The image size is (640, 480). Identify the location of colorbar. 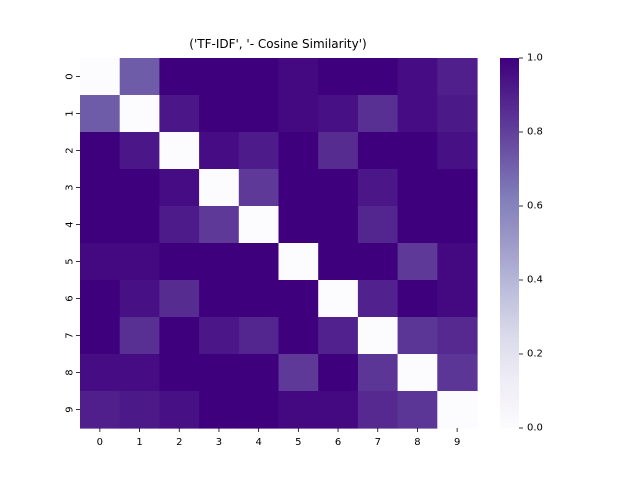
(509, 243).